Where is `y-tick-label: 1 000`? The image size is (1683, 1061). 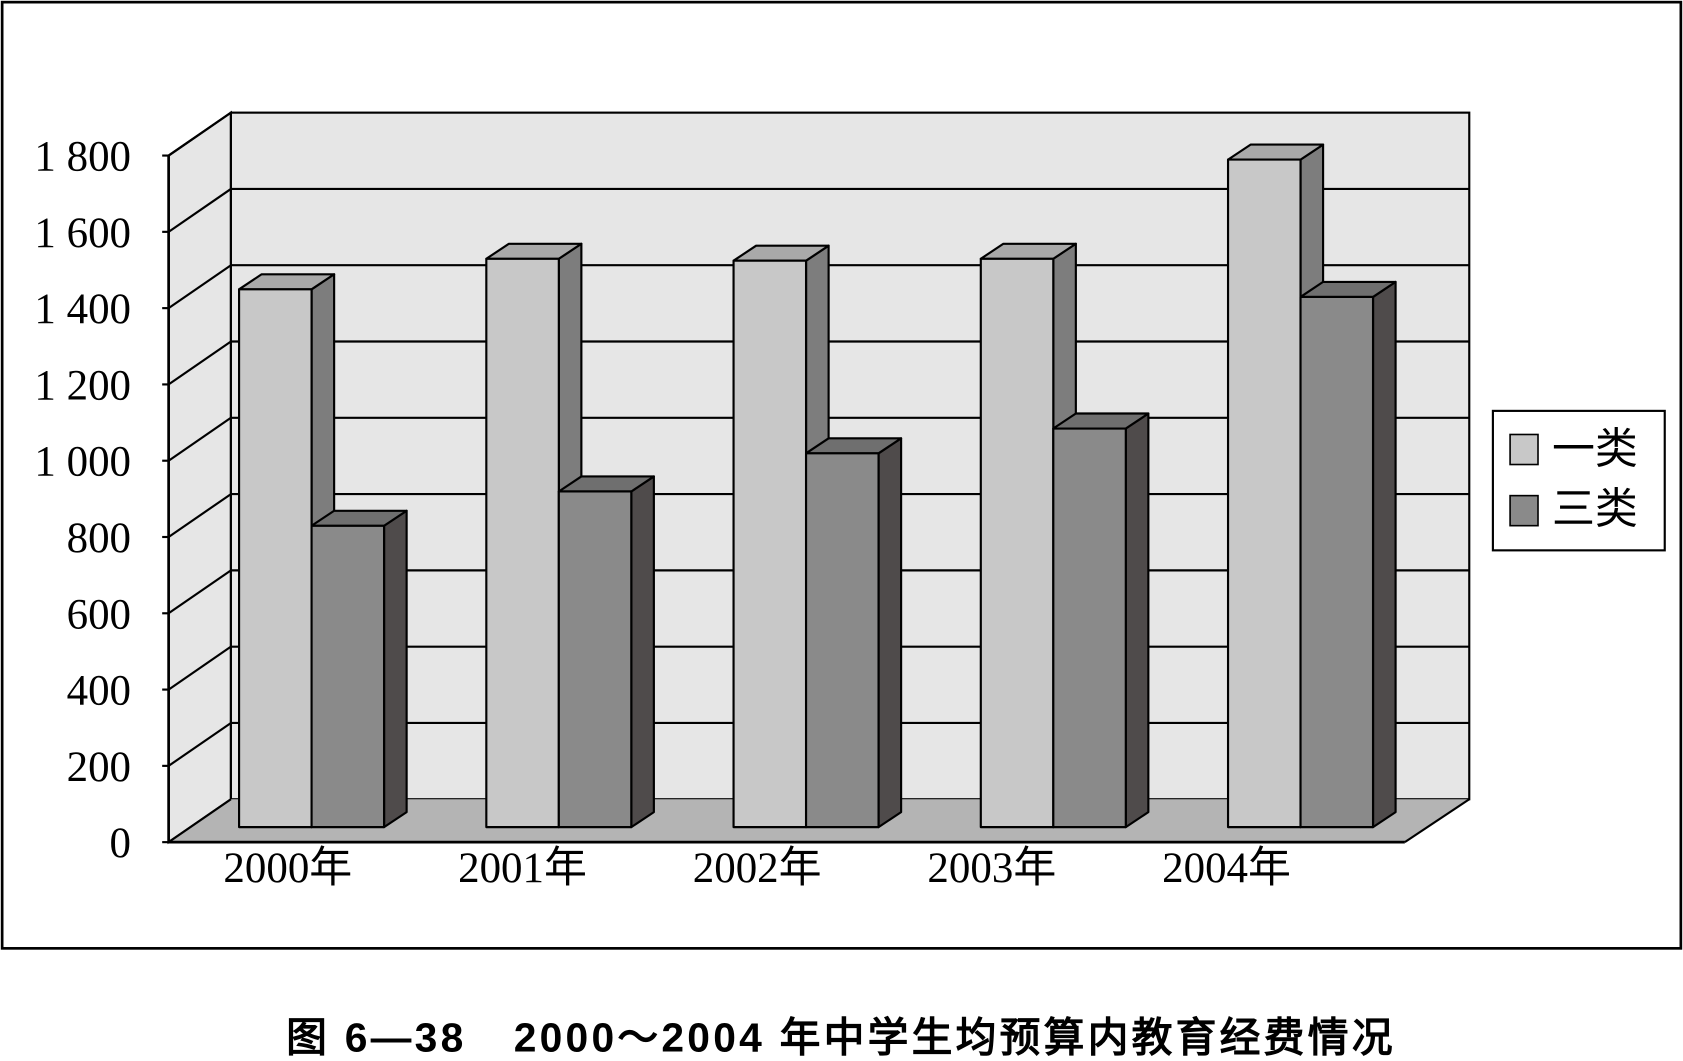
y-tick-label: 1 000 is located at coordinates (82, 462).